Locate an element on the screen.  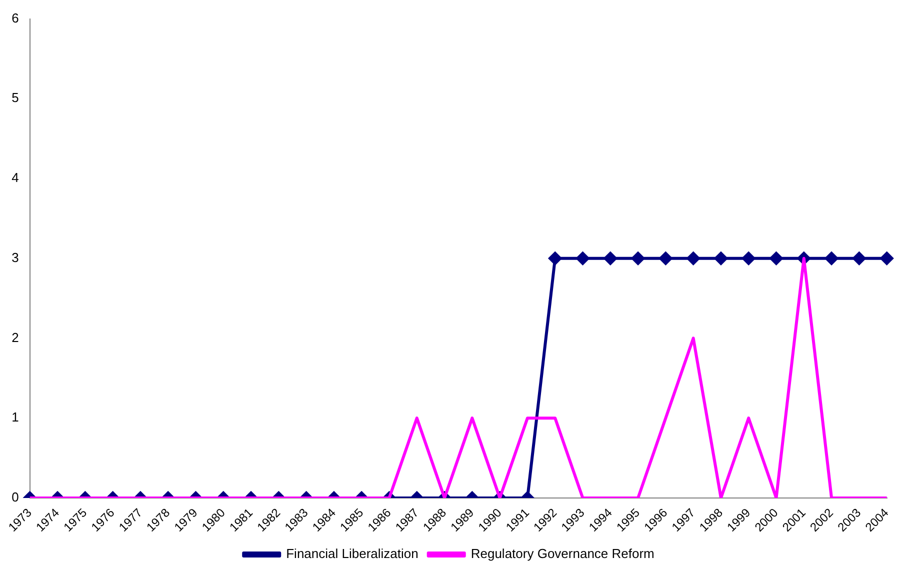
y-tick-label: 4 is located at coordinates (15, 178).